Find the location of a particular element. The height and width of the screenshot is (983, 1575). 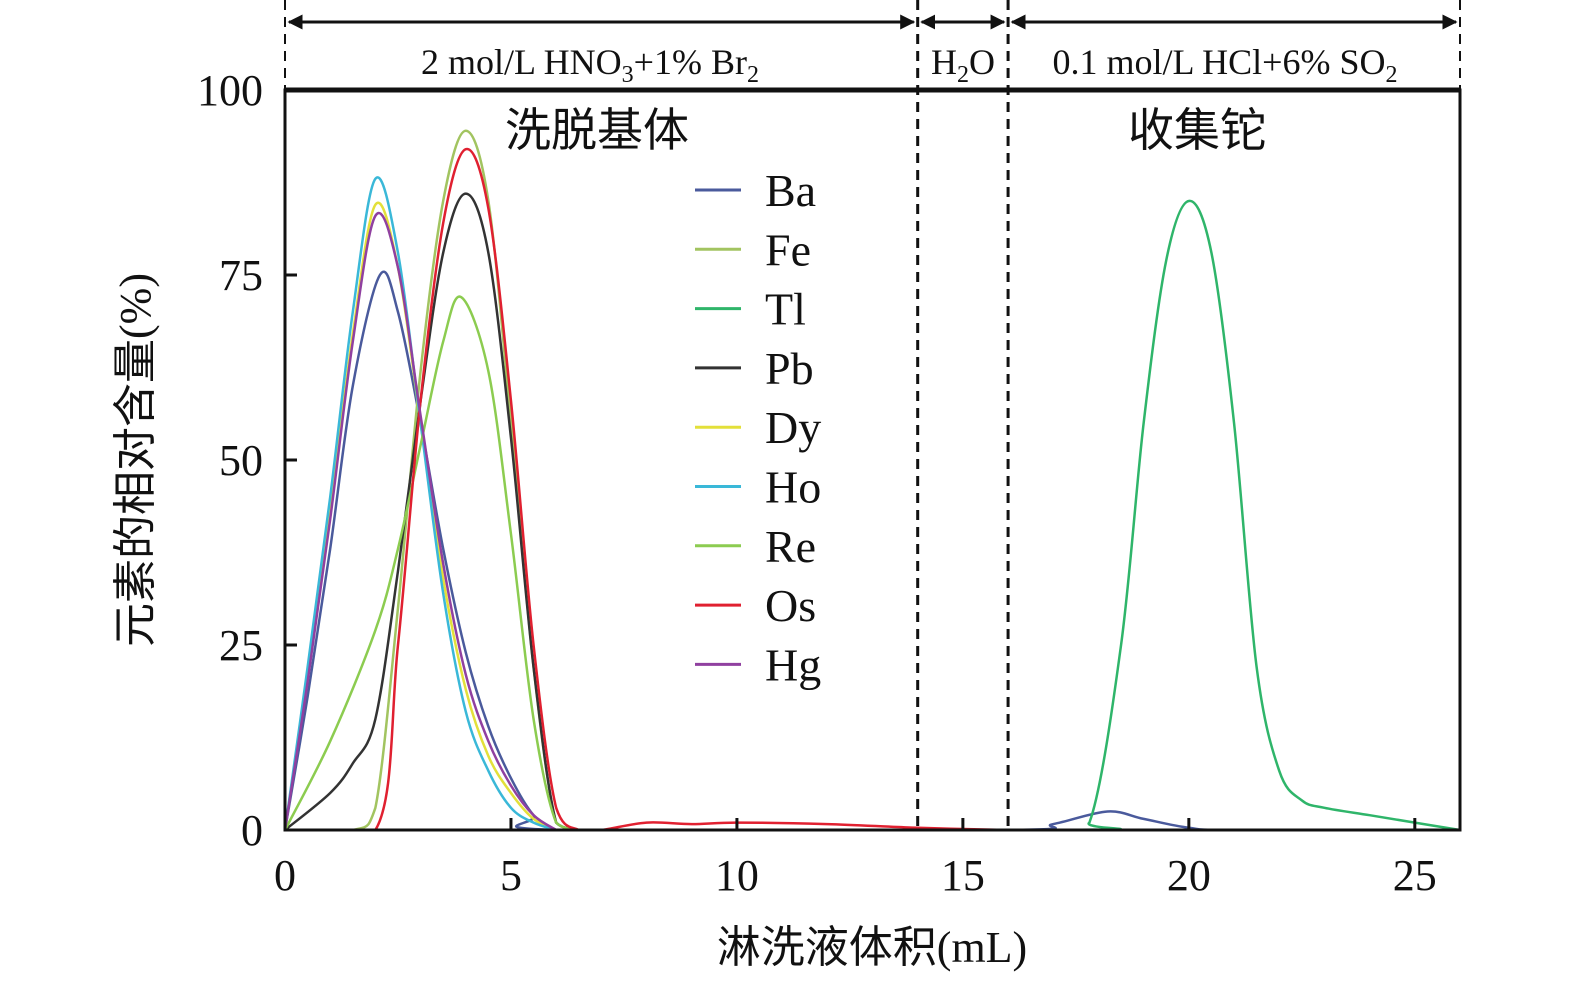

series-line-ho is located at coordinates (420, 504).